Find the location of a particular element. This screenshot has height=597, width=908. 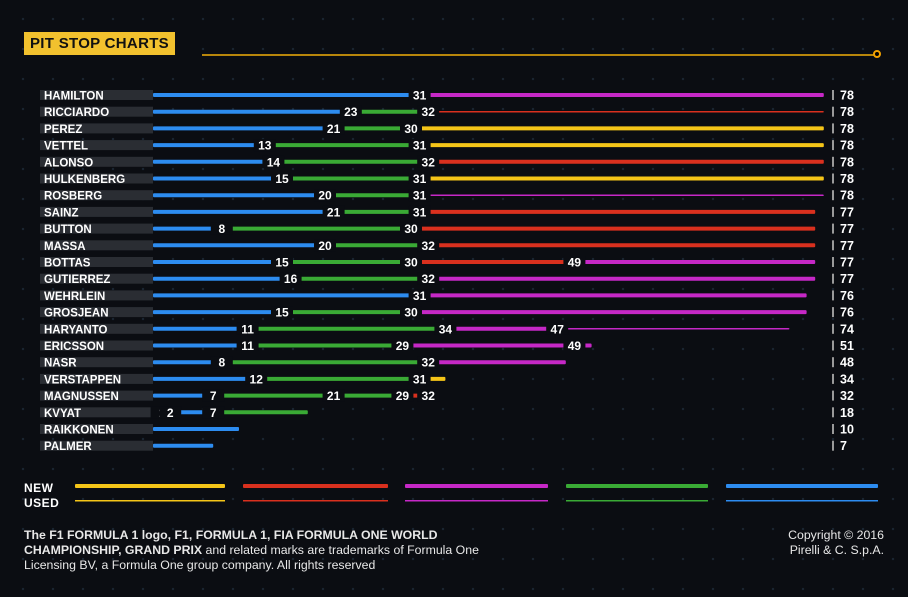

pit-stop-lap-label: 34 is located at coordinates (446, 329).